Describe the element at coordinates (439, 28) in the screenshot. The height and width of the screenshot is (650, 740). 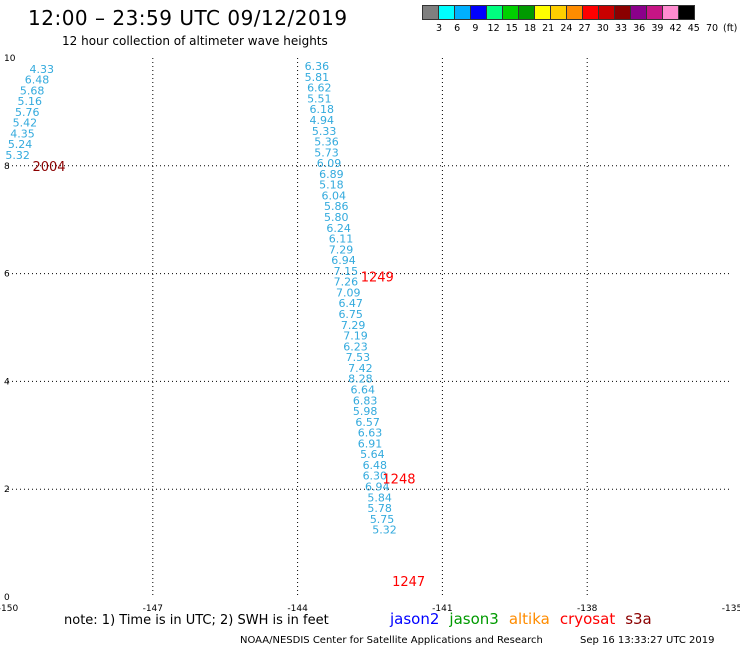
I see `color-scale-label: 3` at that location.